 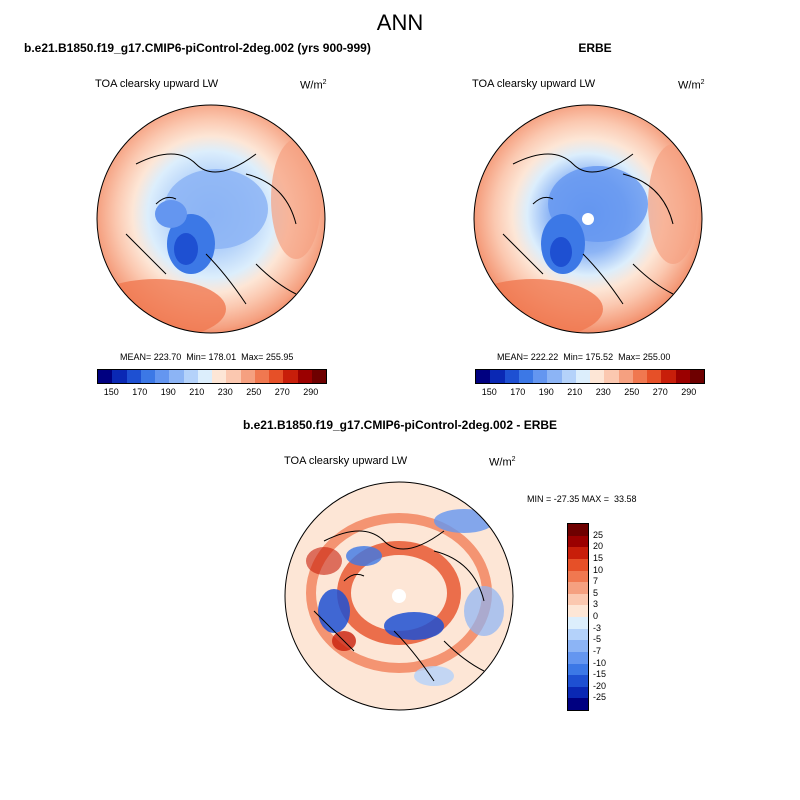 What do you see at coordinates (608, 616) in the screenshot?
I see `diff-colorbar-ticks: 25 20 15 10 7 5 3 0 -3 -5 -7 -10 -15 -20 -25` at bounding box center [608, 616].